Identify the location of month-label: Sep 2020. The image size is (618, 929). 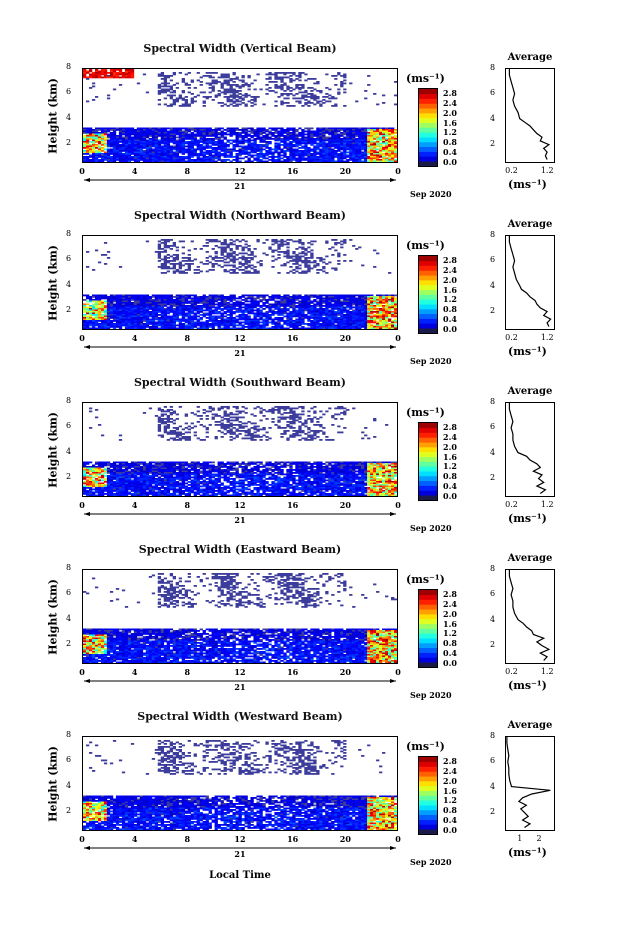
(431, 194).